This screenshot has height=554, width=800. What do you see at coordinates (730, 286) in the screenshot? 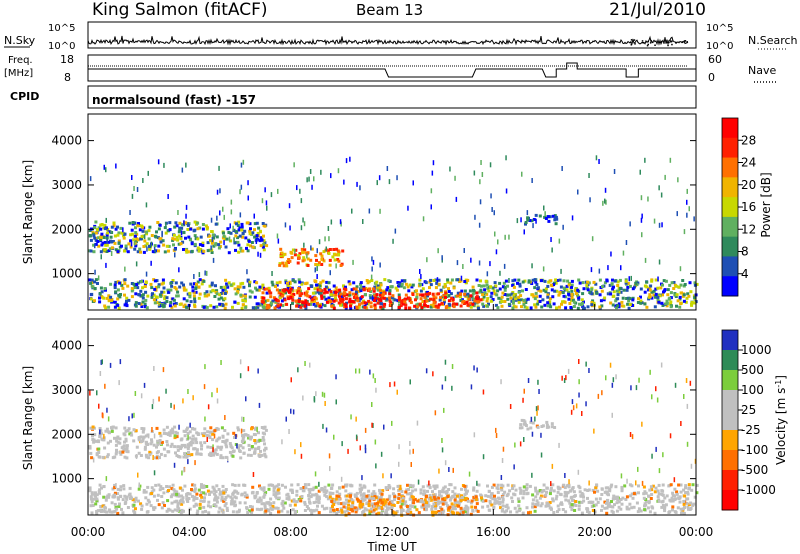
I see `power-colorbar-swatch` at bounding box center [730, 286].